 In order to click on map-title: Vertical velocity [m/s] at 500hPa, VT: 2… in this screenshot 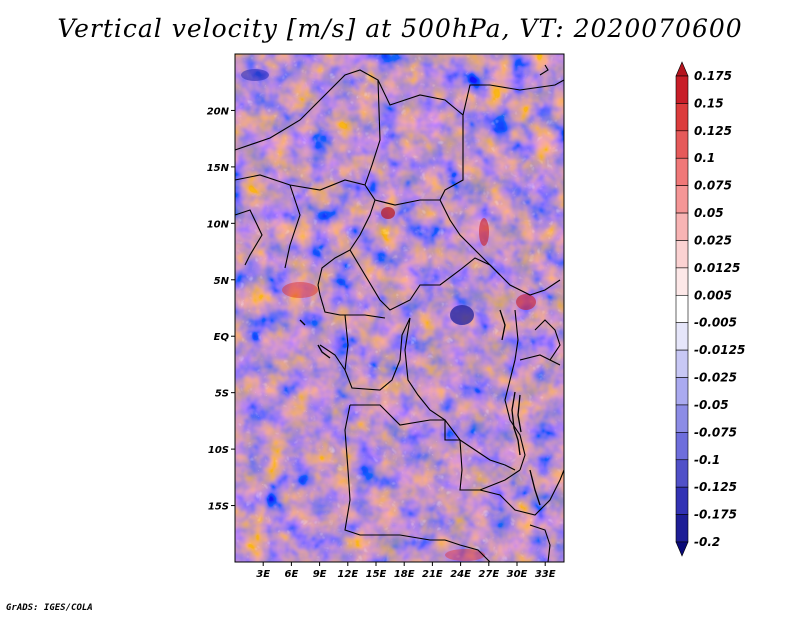, I will do `click(400, 28)`.